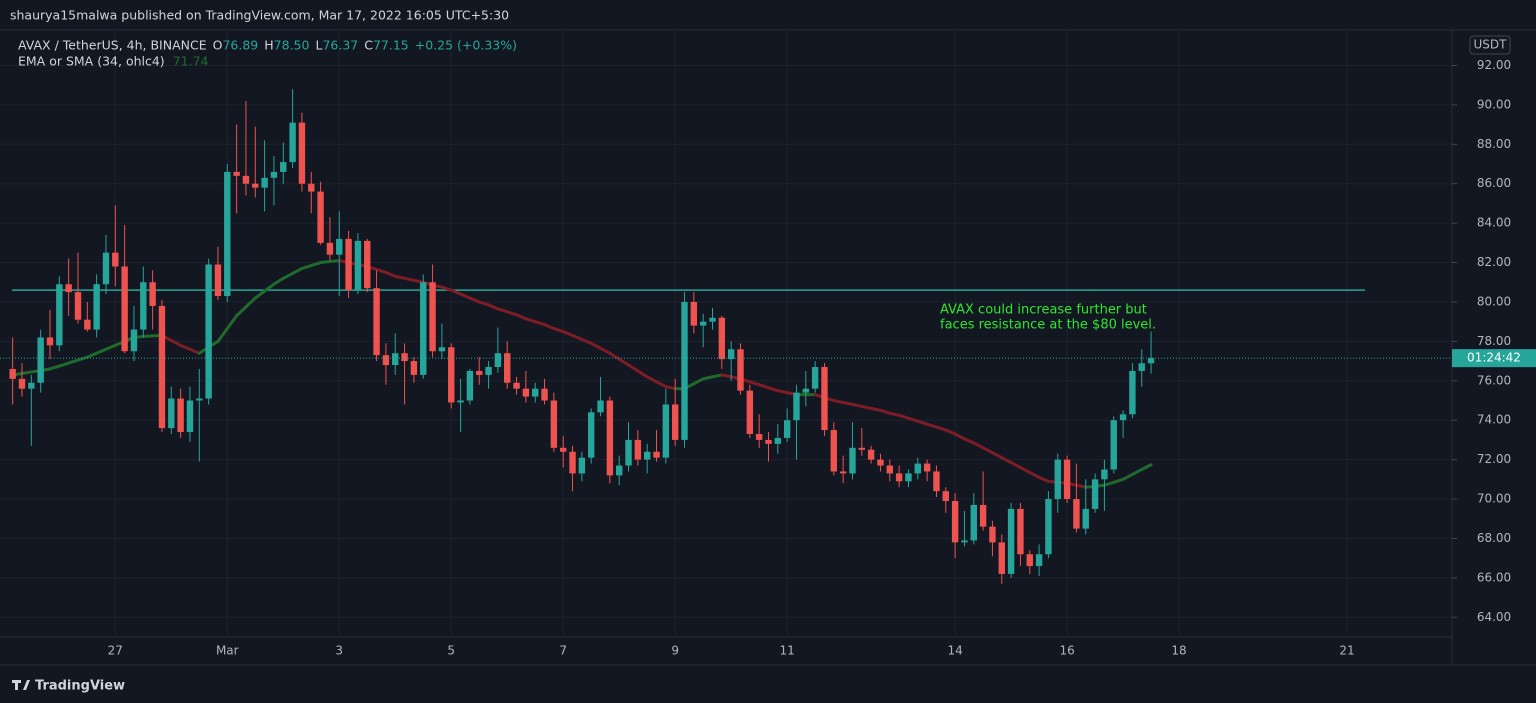 This screenshot has height=703, width=1536. What do you see at coordinates (1494, 538) in the screenshot?
I see `y-tick-label: 68.00` at bounding box center [1494, 538].